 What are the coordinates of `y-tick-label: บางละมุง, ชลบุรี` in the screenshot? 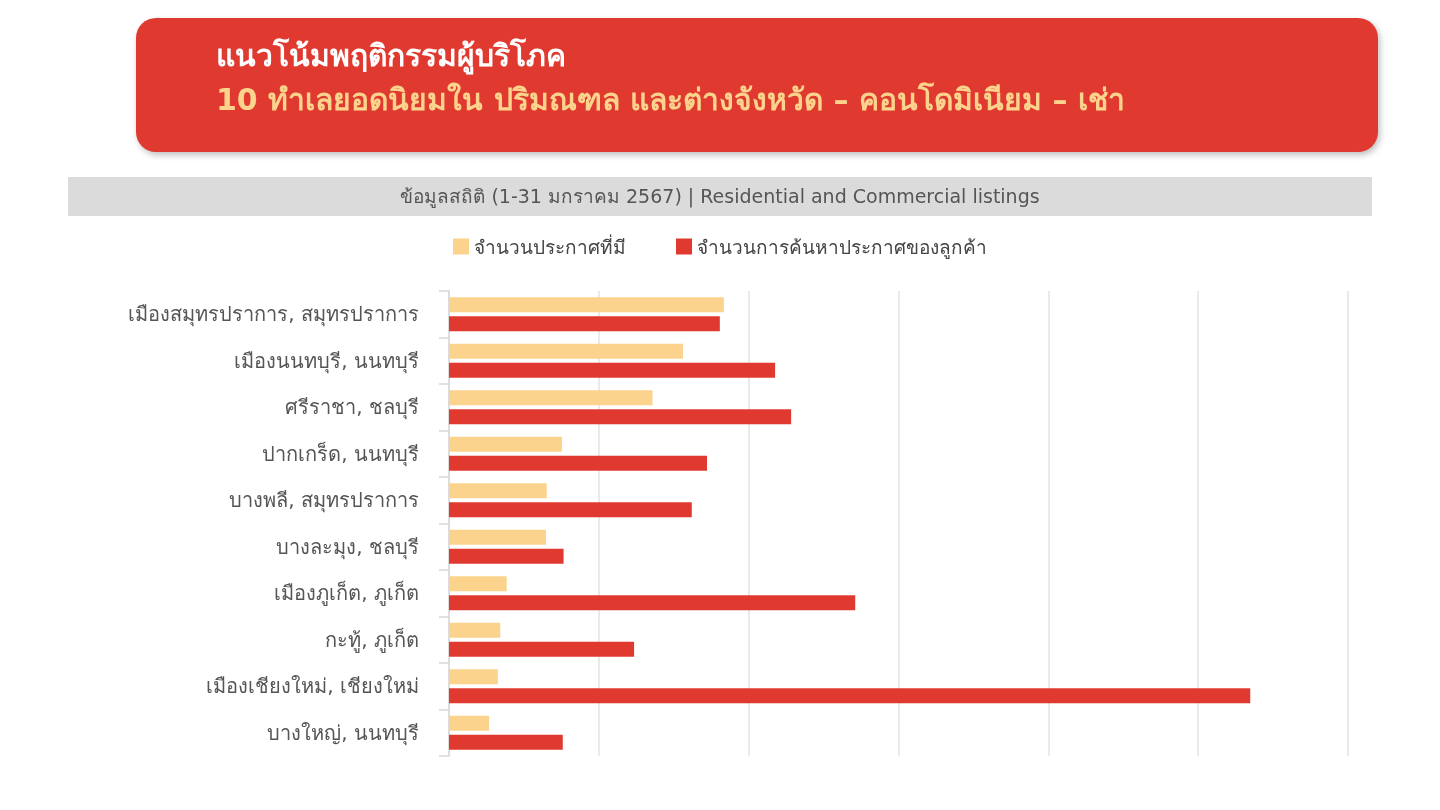 It's located at (347, 547).